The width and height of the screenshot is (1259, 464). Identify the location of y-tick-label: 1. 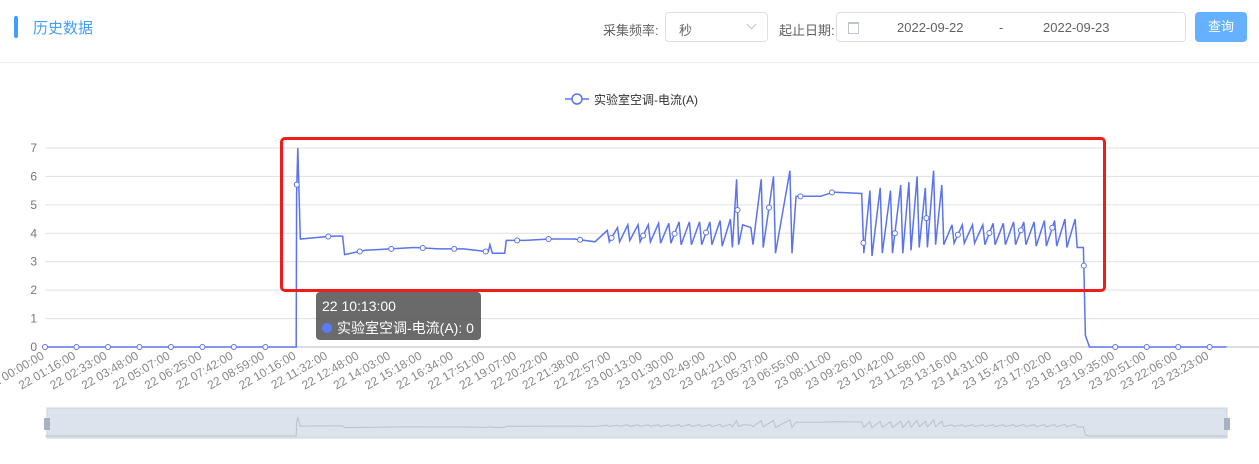
(33, 319).